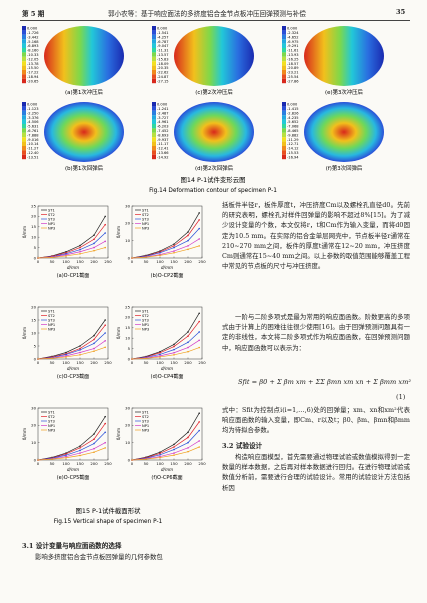  Describe the element at coordinates (145, 421) in the screenshot. I see `legend-label: ST3` at that location.